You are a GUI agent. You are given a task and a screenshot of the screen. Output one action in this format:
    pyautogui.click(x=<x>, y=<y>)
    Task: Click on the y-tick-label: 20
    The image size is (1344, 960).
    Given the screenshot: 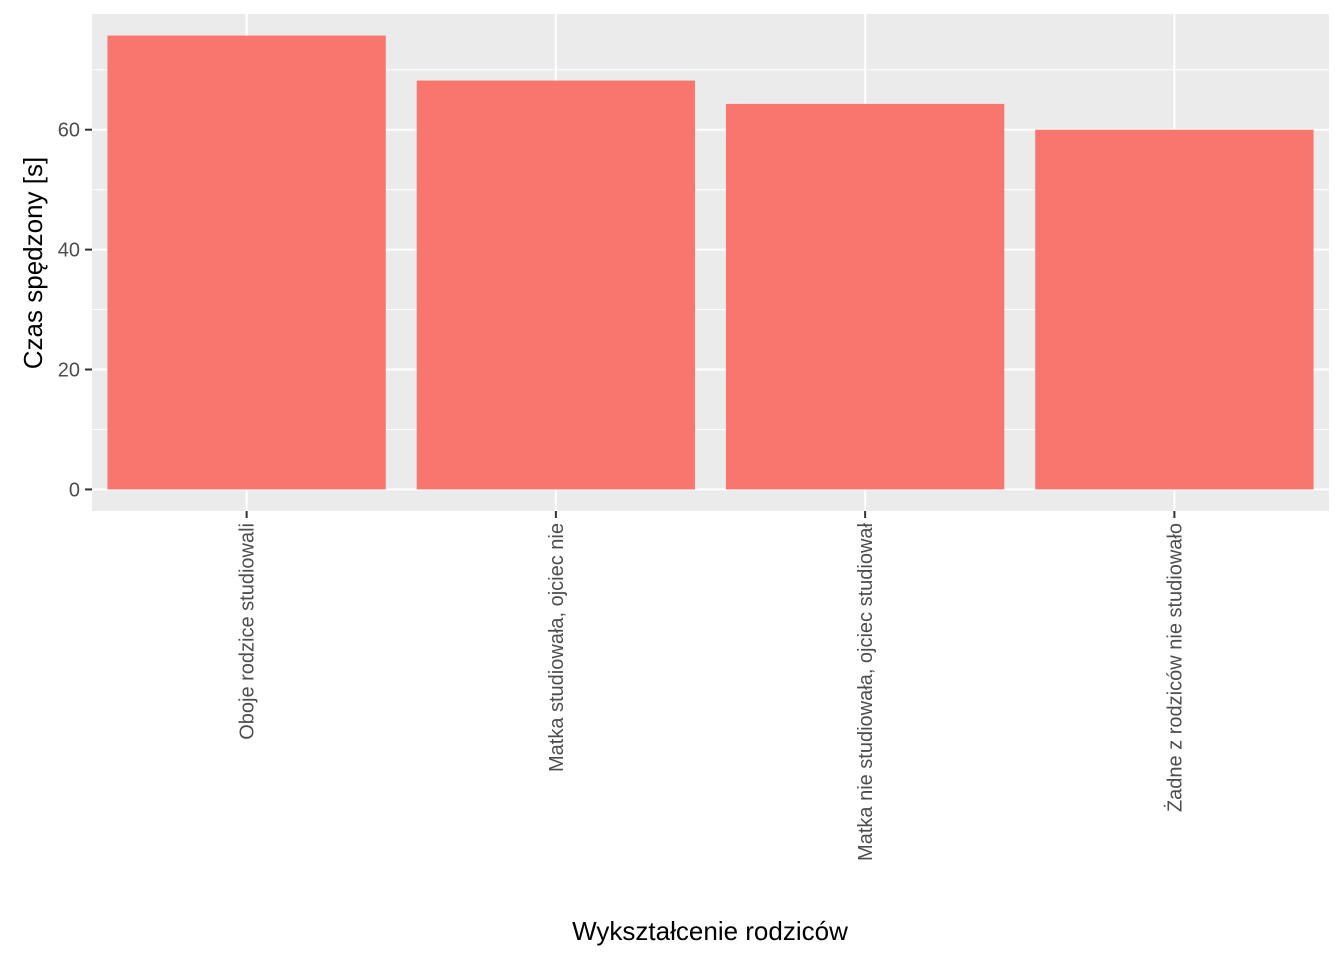 What is the action you would take?
    pyautogui.click(x=69, y=371)
    